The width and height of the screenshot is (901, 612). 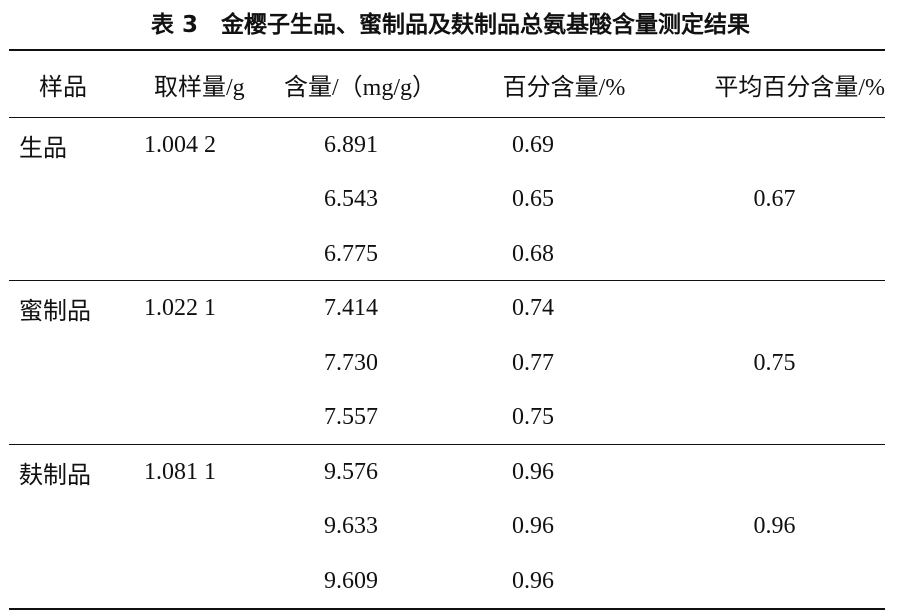 I want to click on table-row: 7.730 0.77, so click(x=447, y=363).